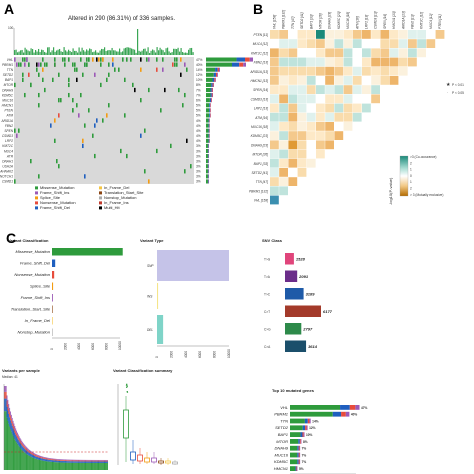 This screenshot has height=474, width=474. What do you see at coordinates (229, 120) in the screenshot?
I see `oncoplot-side-bars` at bounding box center [229, 120].